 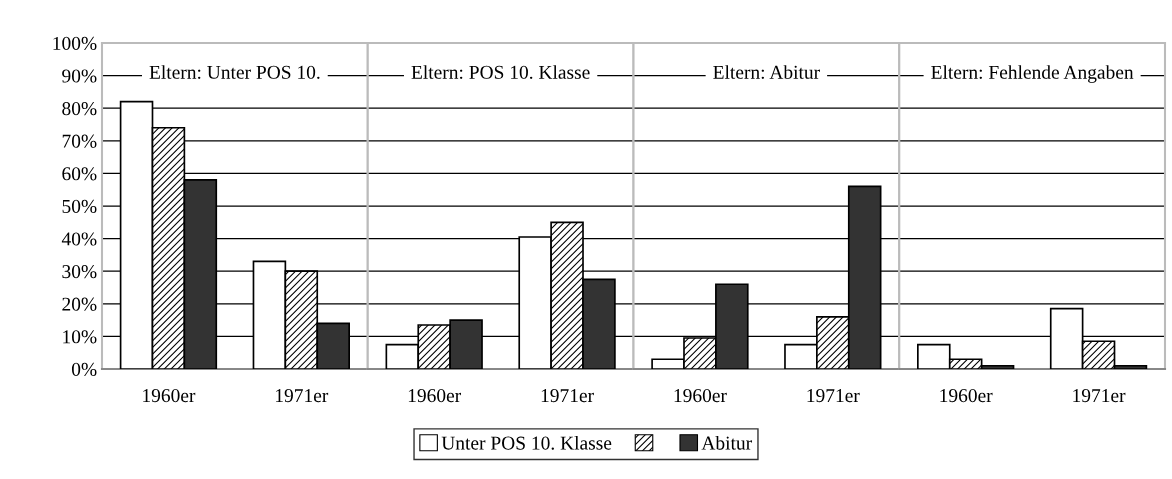 What do you see at coordinates (766, 72) in the screenshot?
I see `text: Eltern: Abitur` at bounding box center [766, 72].